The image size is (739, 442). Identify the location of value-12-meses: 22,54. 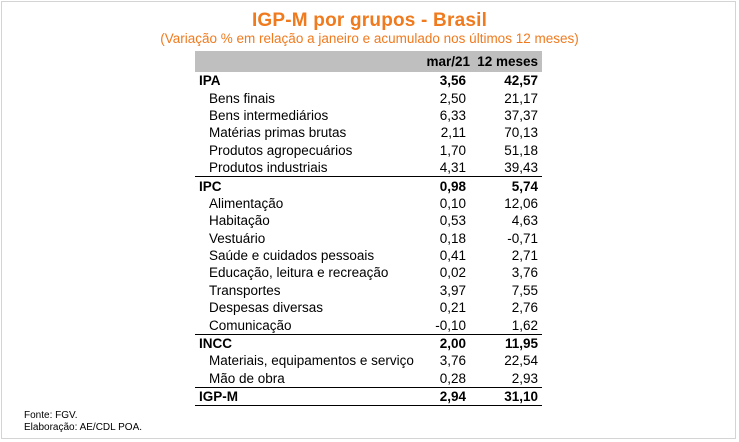
(521, 361).